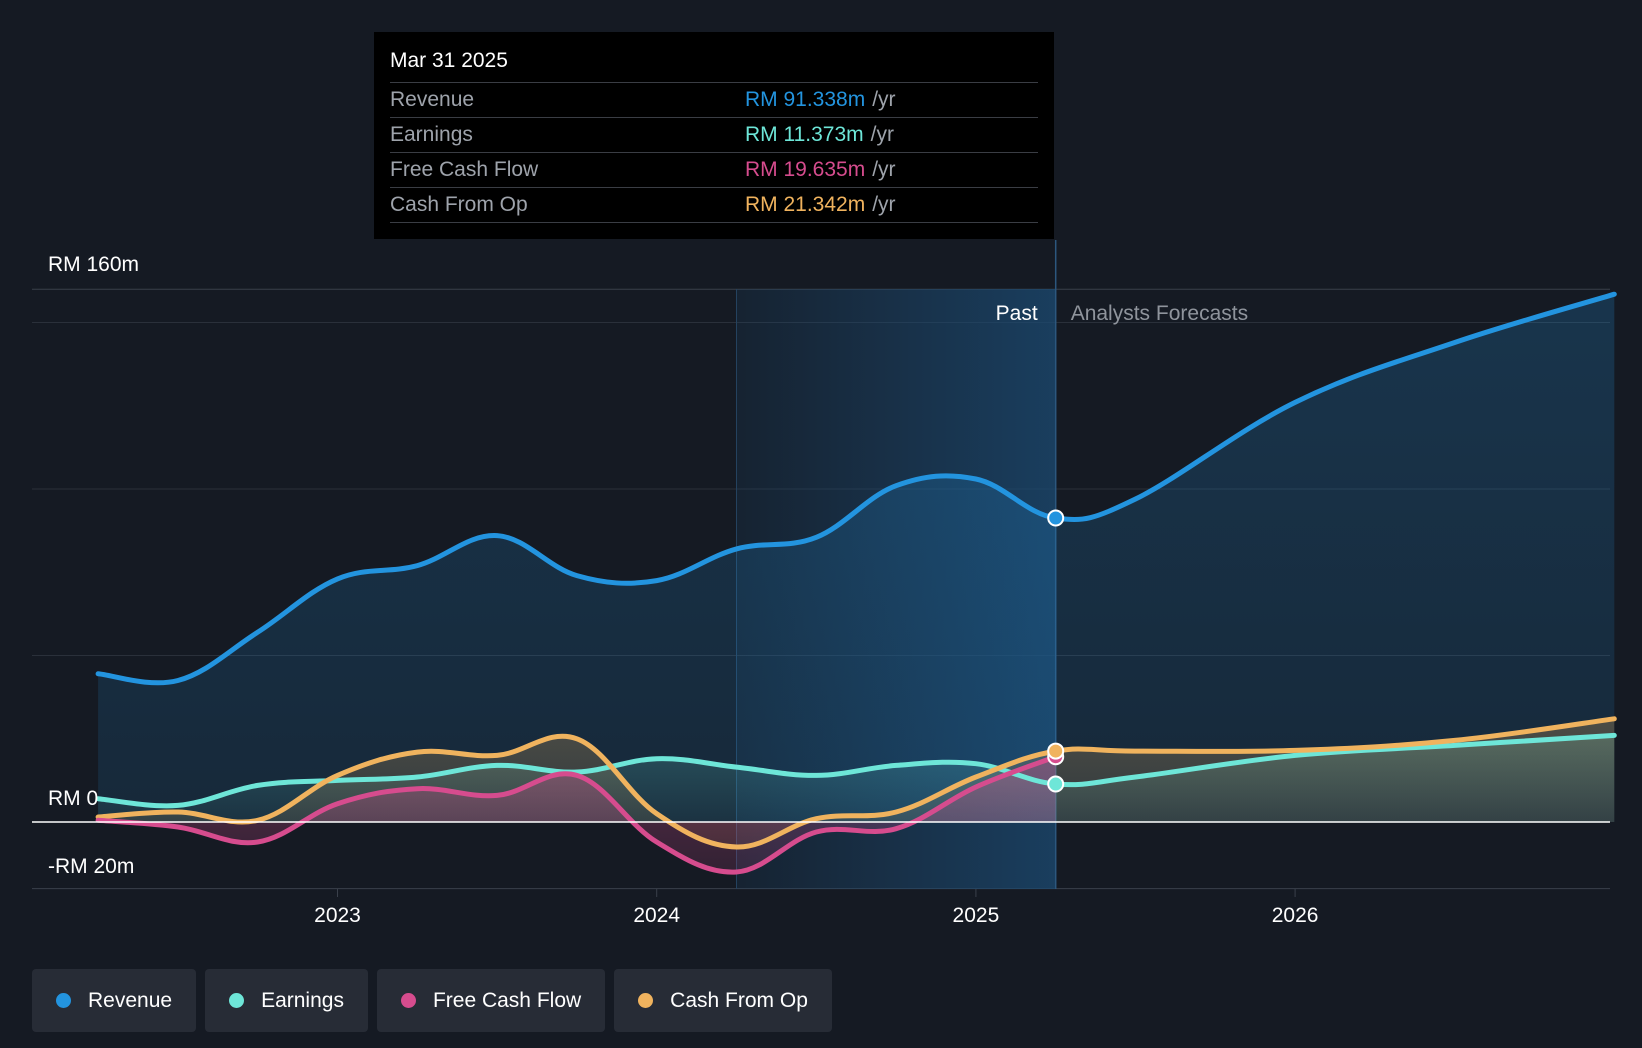 Image resolution: width=1642 pixels, height=1048 pixels. Describe the element at coordinates (805, 99) in the screenshot. I see `tooltip-value: RM 91.338m` at that location.